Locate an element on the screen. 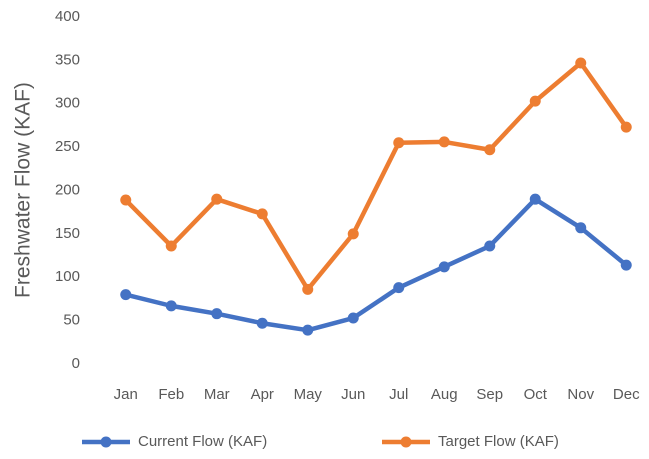 This screenshot has height=459, width=649. x-tick-label: Jul is located at coordinates (398, 394).